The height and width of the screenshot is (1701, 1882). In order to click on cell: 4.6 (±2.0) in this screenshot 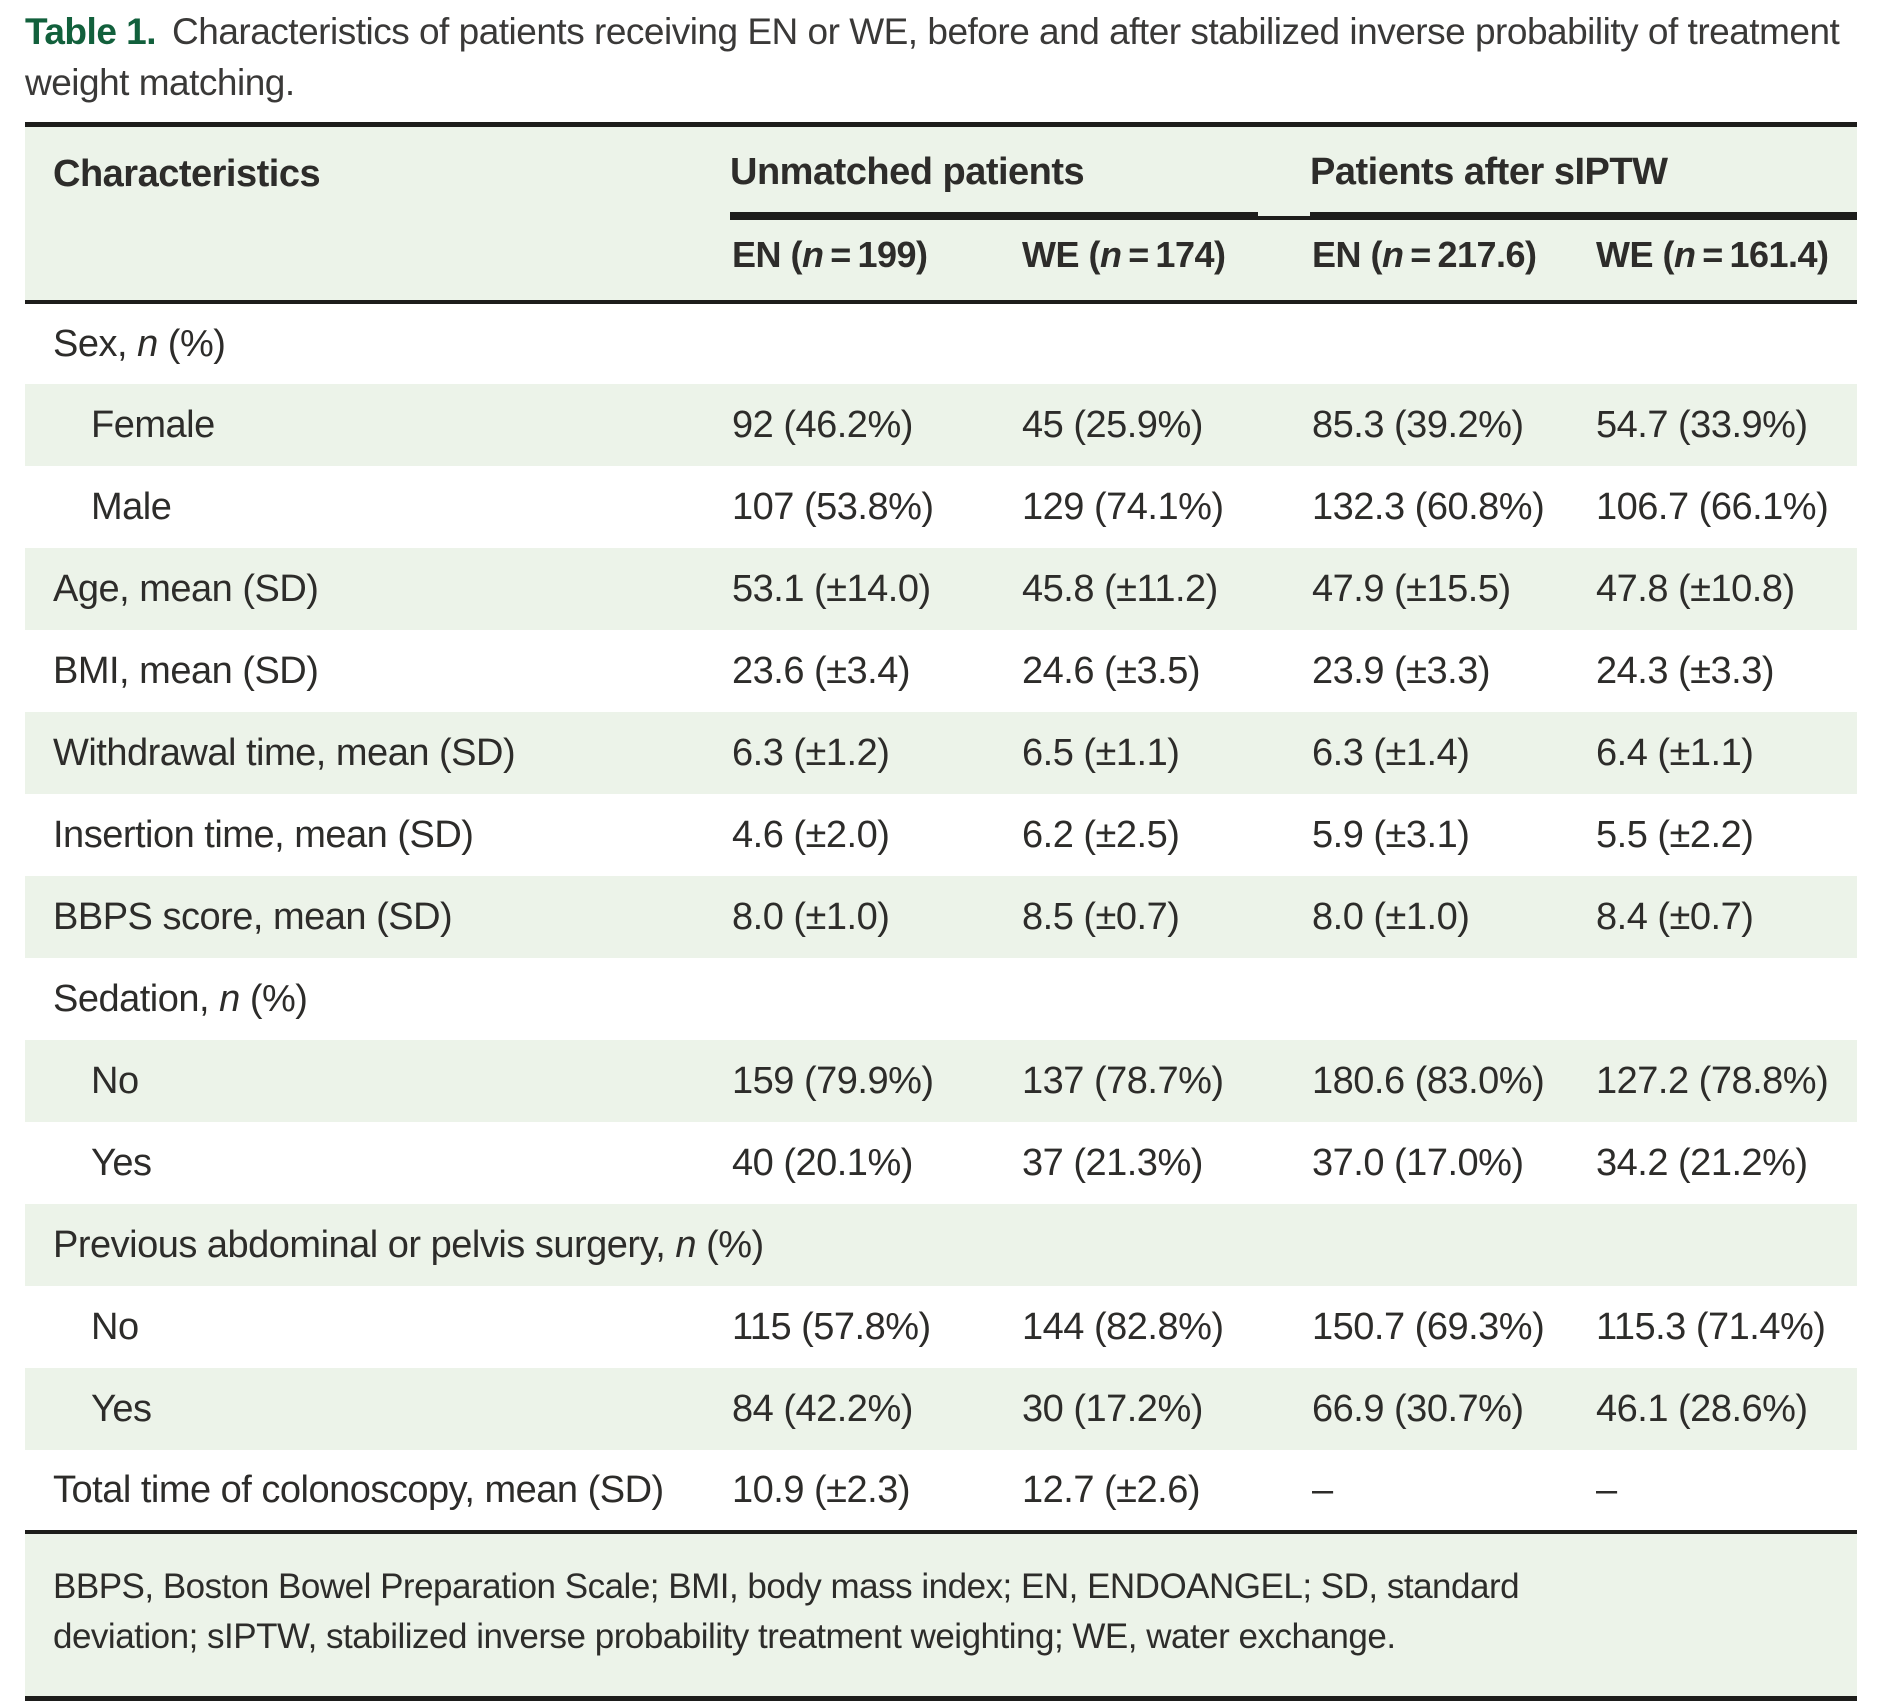, I will do `click(811, 834)`.